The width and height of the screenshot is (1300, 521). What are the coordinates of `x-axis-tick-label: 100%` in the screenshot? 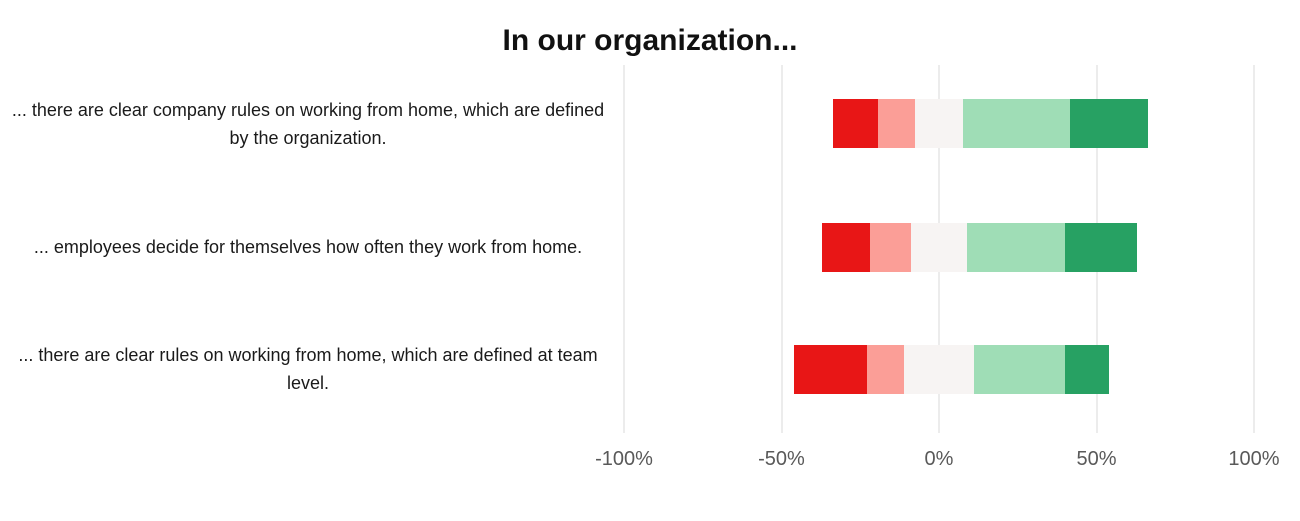 It's located at (1254, 459).